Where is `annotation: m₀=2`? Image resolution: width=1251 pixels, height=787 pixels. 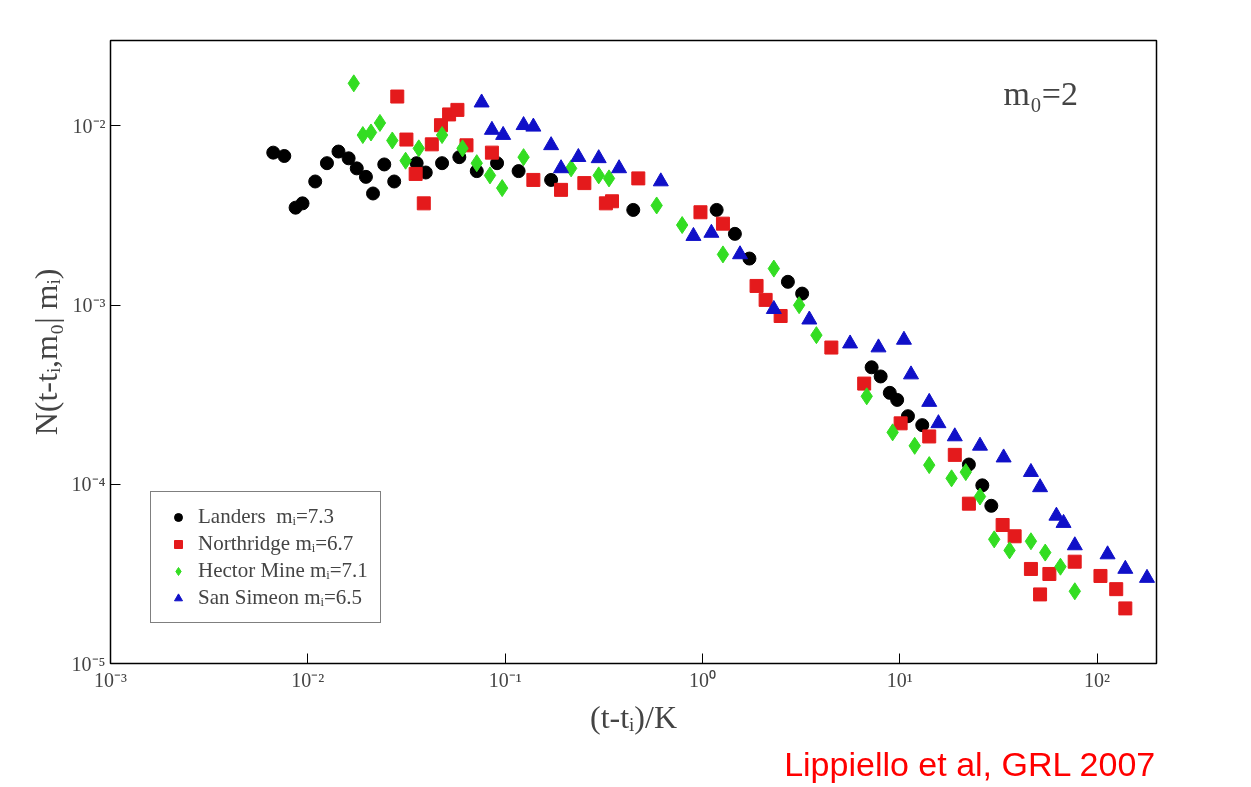 annotation: m₀=2 is located at coordinates (1040, 93).